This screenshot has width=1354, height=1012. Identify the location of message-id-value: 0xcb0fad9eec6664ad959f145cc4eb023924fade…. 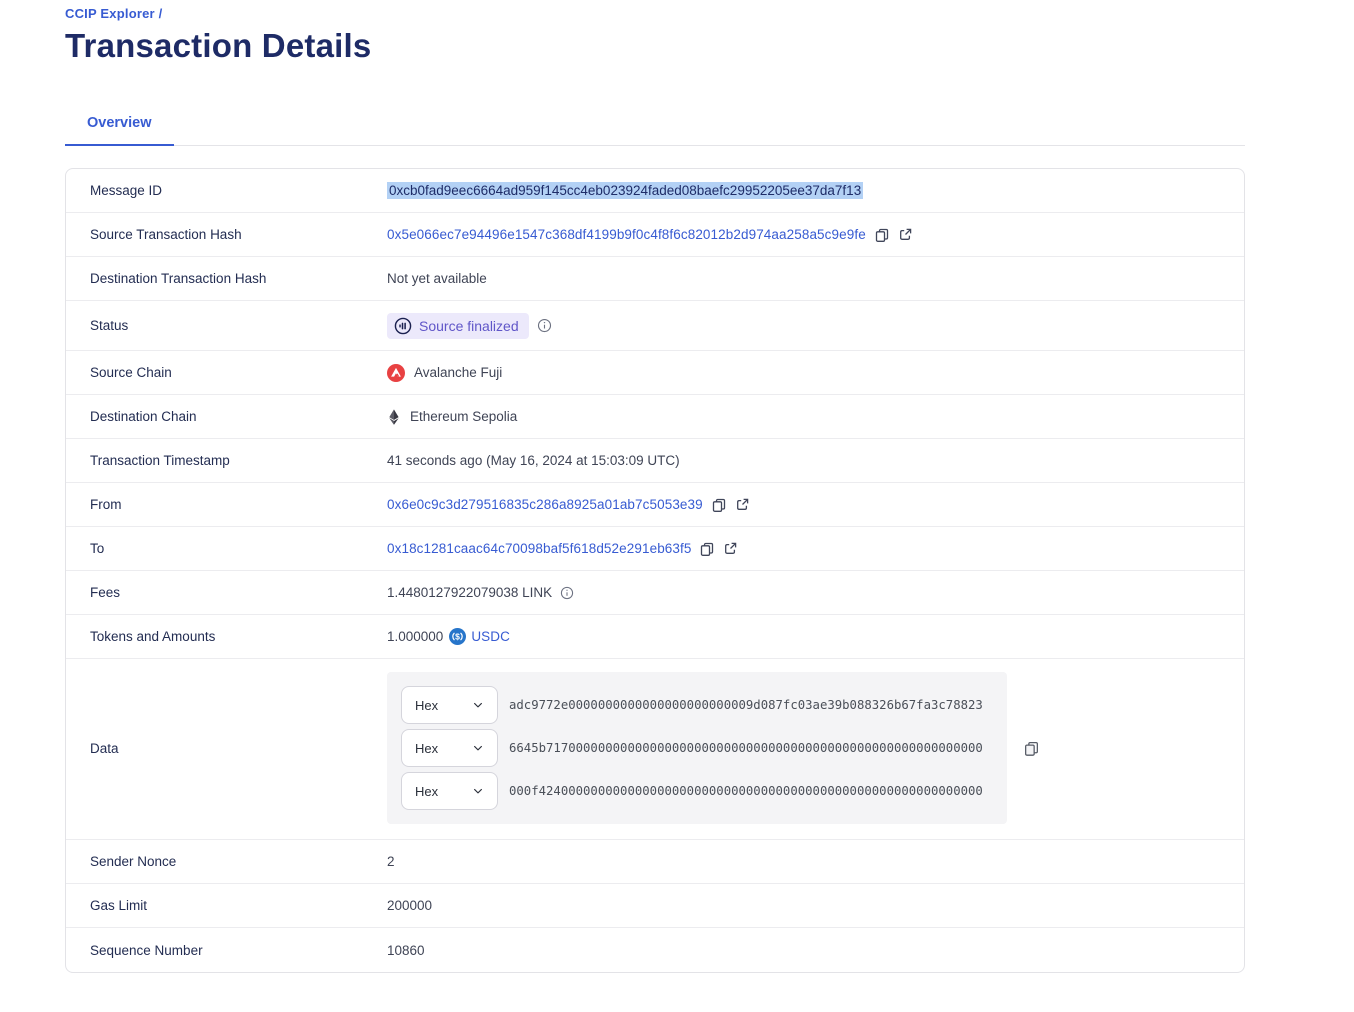
(625, 190).